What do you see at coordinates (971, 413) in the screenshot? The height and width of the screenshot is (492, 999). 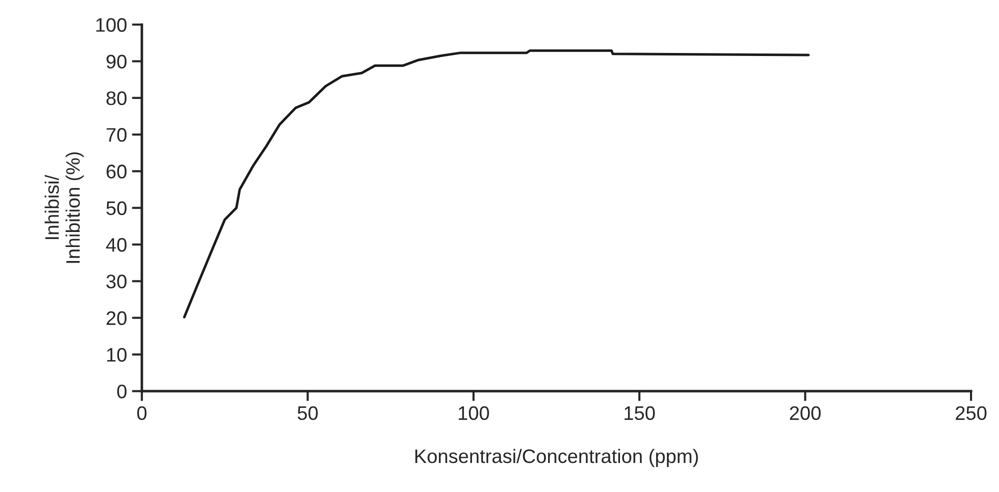 I see `x-tick-label: 250` at bounding box center [971, 413].